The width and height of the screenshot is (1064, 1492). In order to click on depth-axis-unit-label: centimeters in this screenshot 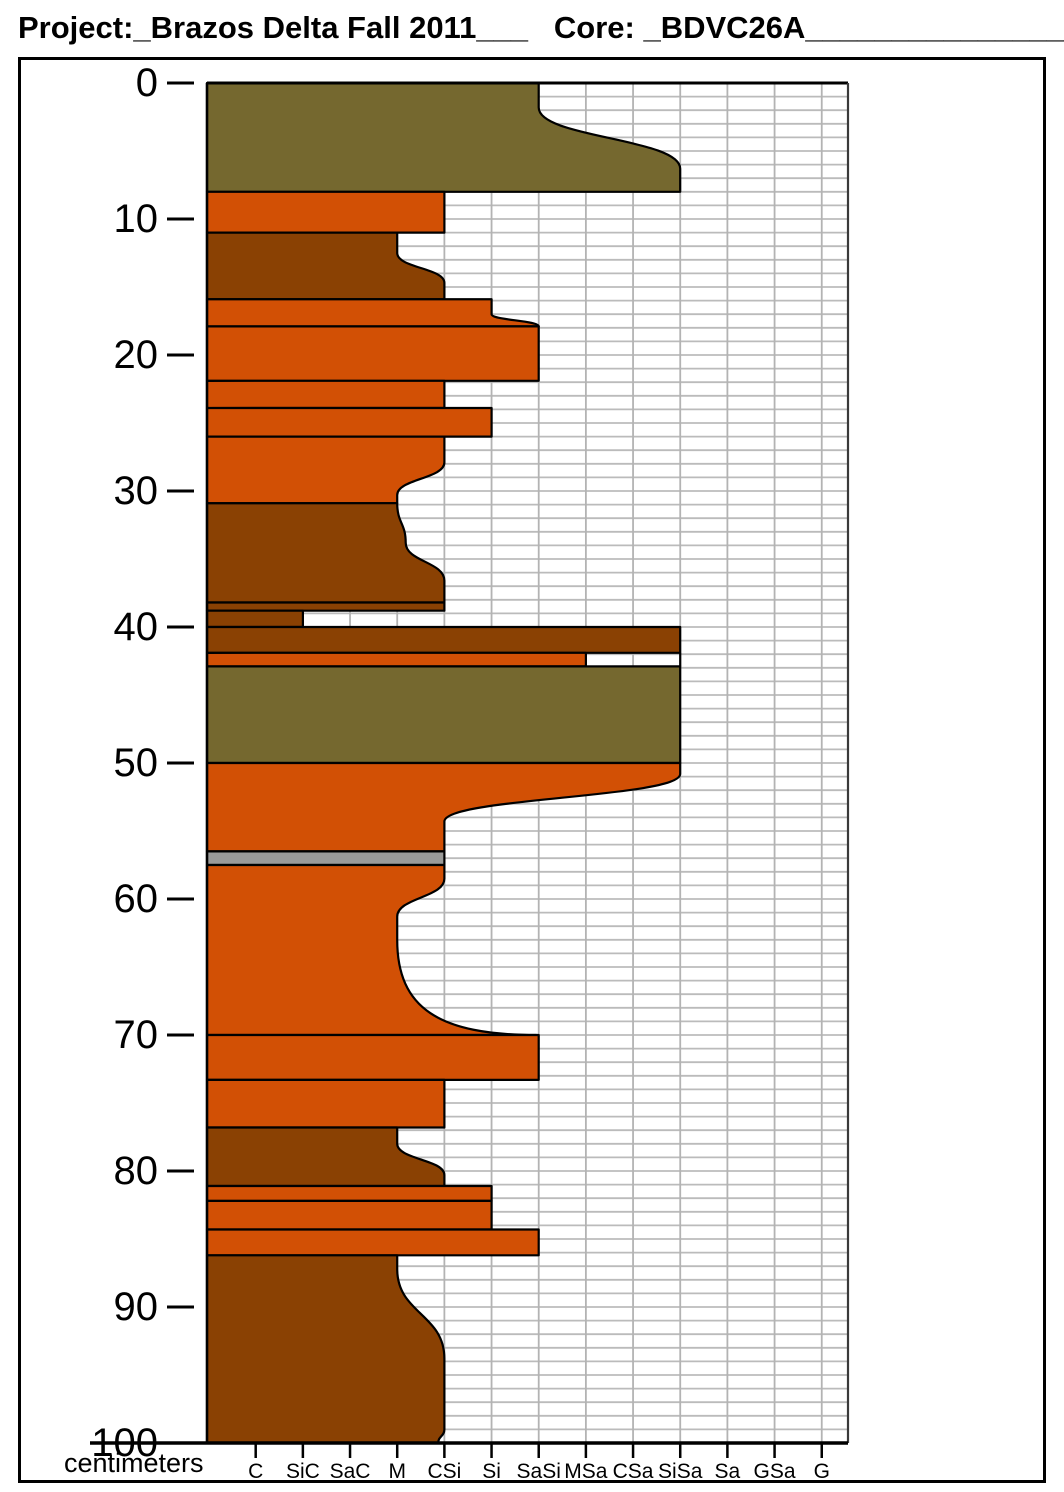, I will do `click(134, 1463)`.